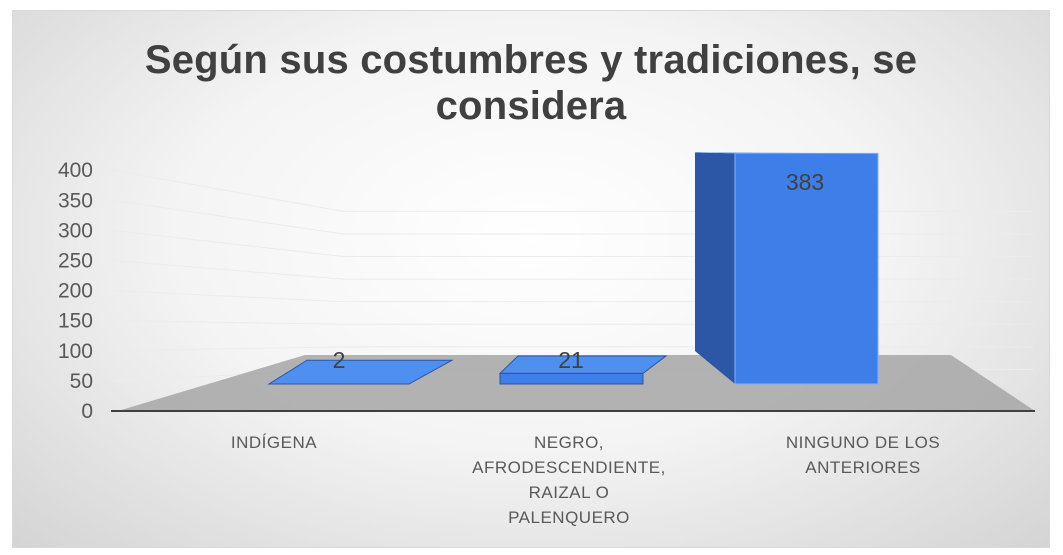 This screenshot has height=555, width=1063. I want to click on bar-value-label: 2, so click(339, 360).